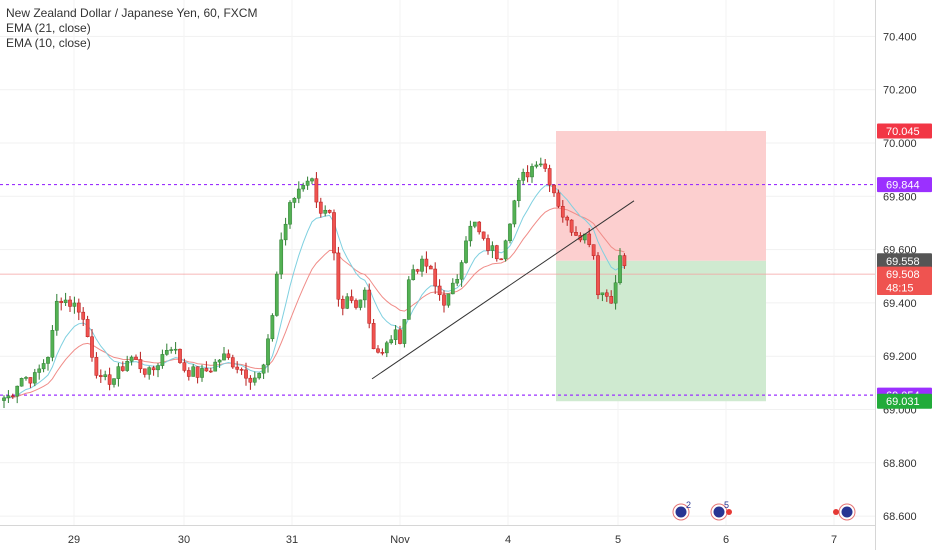 Image resolution: width=932 pixels, height=550 pixels. What do you see at coordinates (74, 540) in the screenshot?
I see `time-tick-label: 29` at bounding box center [74, 540].